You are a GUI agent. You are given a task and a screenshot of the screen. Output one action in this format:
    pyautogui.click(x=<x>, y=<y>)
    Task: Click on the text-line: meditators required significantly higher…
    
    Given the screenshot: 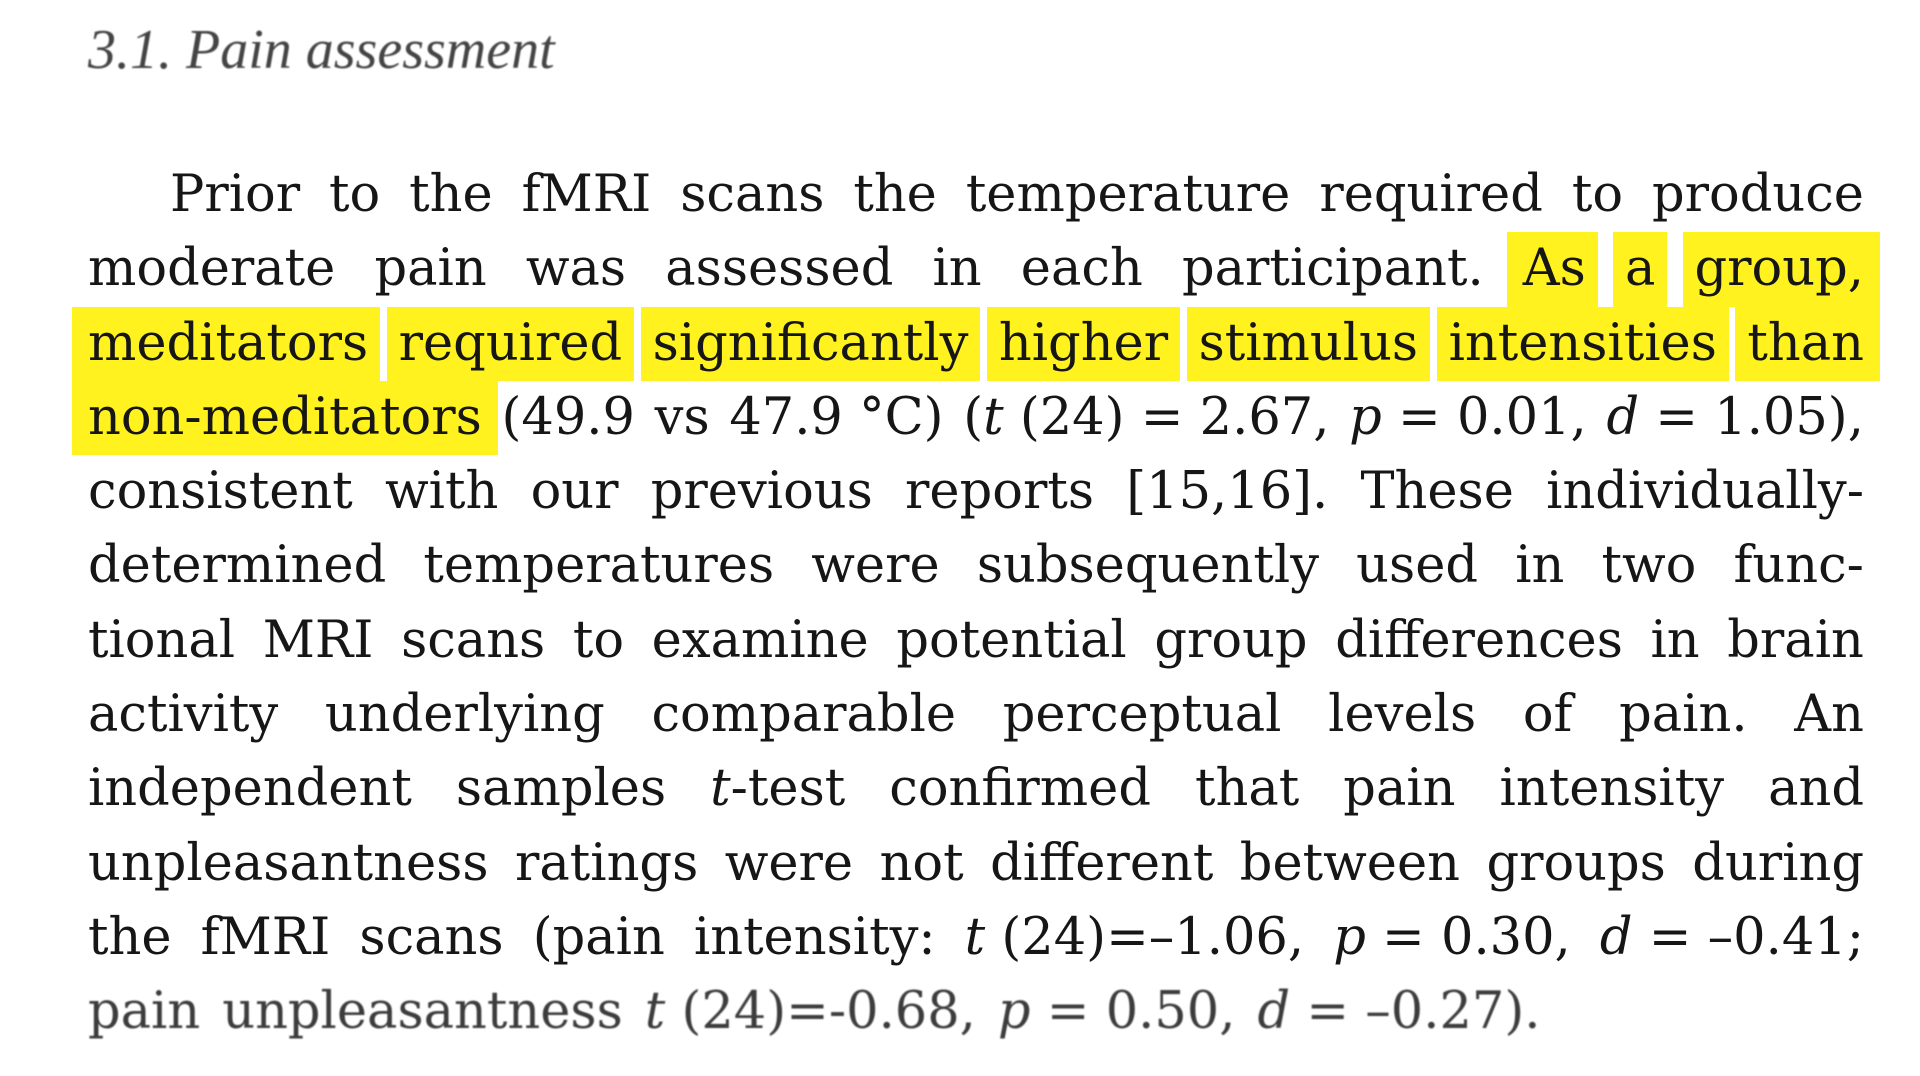 What is the action you would take?
    pyautogui.click(x=976, y=343)
    